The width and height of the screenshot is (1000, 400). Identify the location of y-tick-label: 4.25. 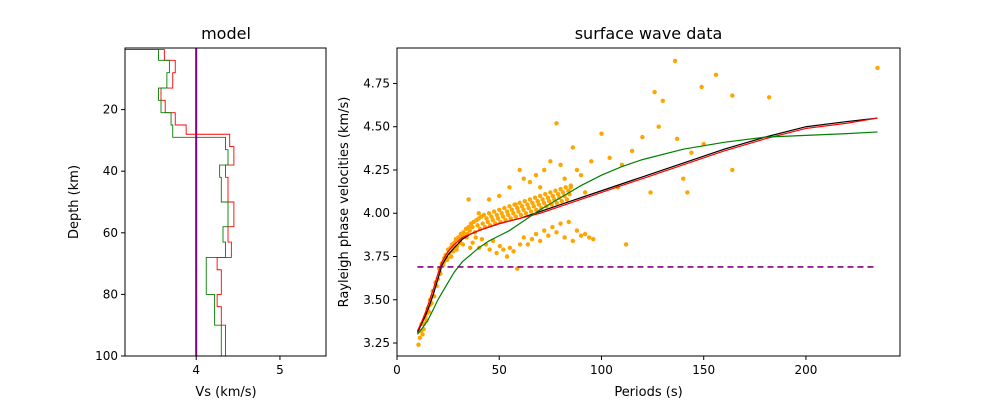
(376, 170).